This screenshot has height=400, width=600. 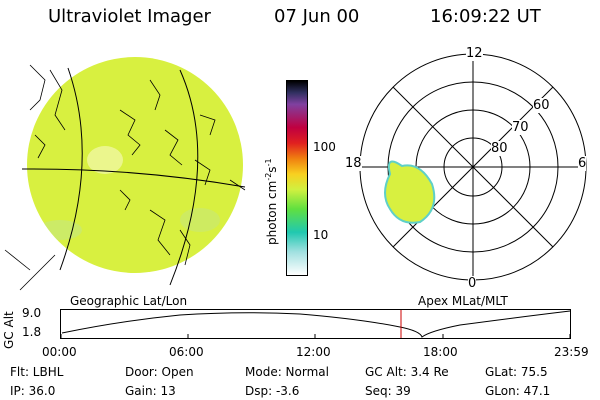 I want to click on altitude-timeline, so click(x=315, y=324).